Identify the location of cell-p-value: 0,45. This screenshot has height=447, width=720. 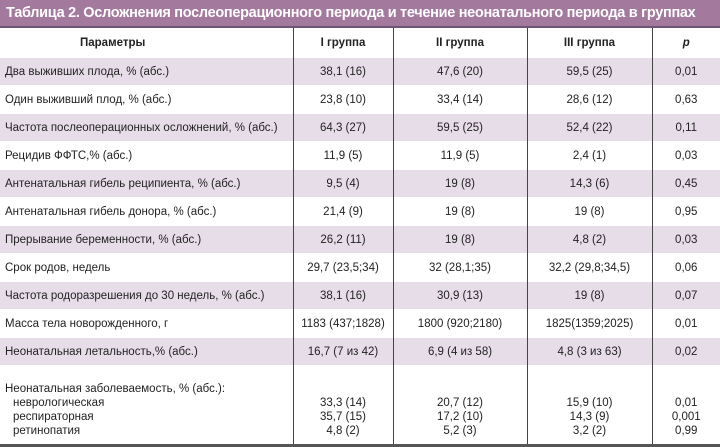
(686, 184).